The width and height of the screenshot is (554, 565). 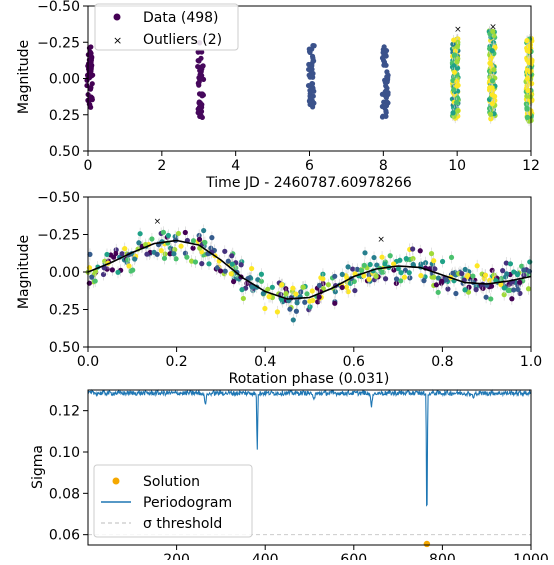 What do you see at coordinates (235, 166) in the screenshot?
I see `x-tick-label: 4` at bounding box center [235, 166].